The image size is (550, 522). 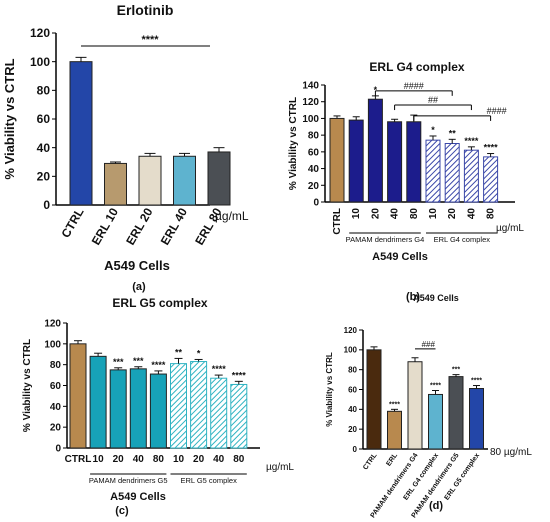 What do you see at coordinates (174, 226) in the screenshot?
I see `x-tick-label: ERL 40` at bounding box center [174, 226].